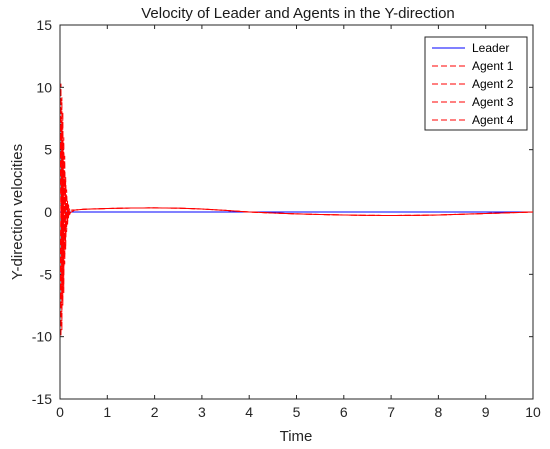  What do you see at coordinates (439, 412) in the screenshot?
I see `x-tick-label: 8` at bounding box center [439, 412].